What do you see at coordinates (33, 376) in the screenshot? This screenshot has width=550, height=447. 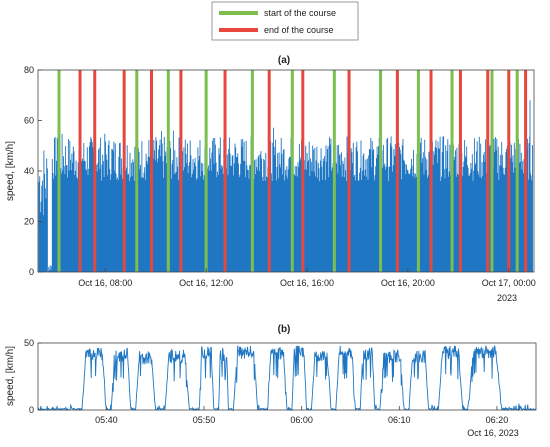 I see `chart-b-y-axis: 0 50` at bounding box center [33, 376].